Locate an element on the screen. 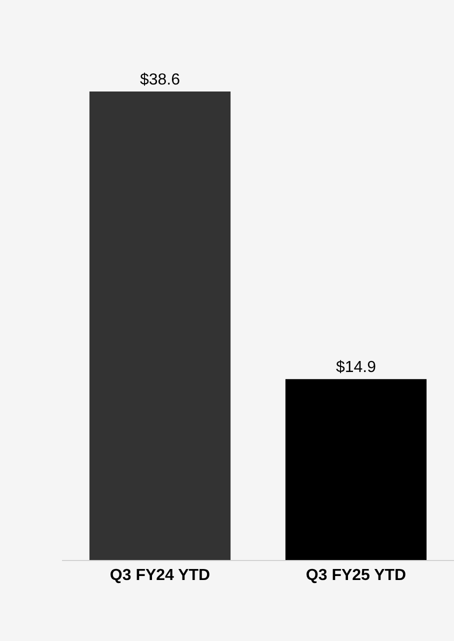 The height and width of the screenshot is (641, 454). data-label: $14.9 is located at coordinates (356, 367).